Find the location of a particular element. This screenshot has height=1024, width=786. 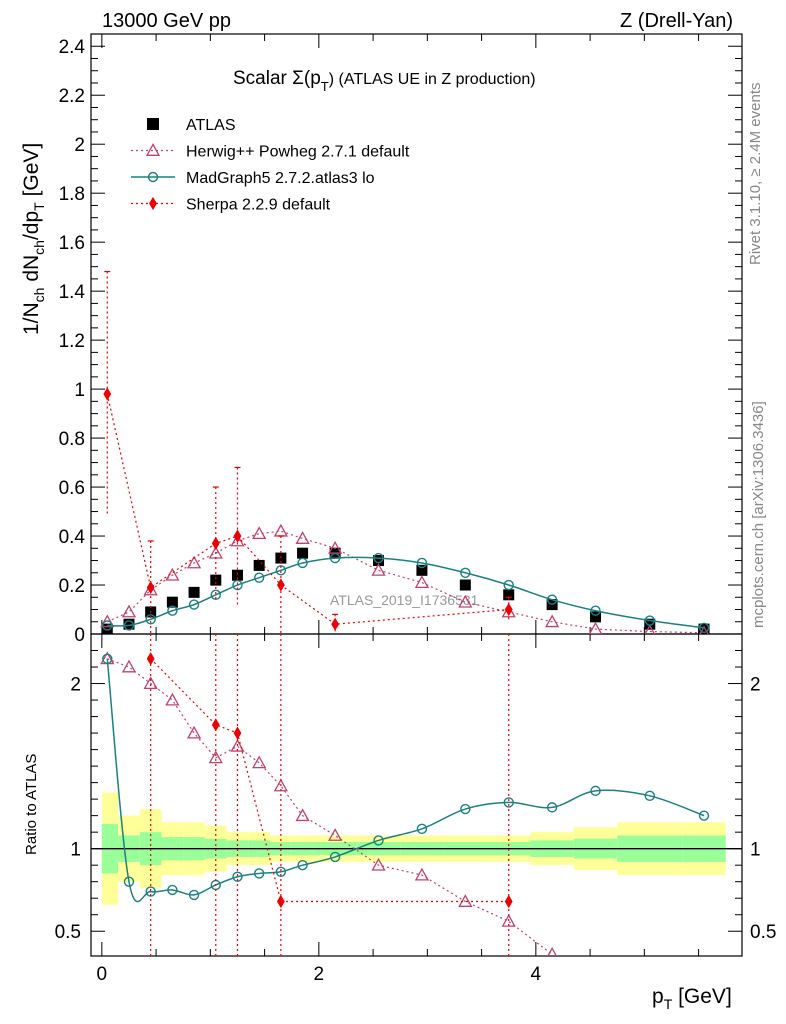

main-y-tick-label: 1.2 is located at coordinates (72, 341).